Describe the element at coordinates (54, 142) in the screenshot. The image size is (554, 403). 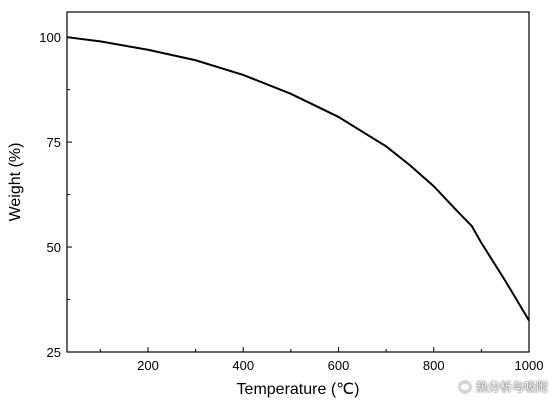
I see `y-tick-label: 75` at that location.